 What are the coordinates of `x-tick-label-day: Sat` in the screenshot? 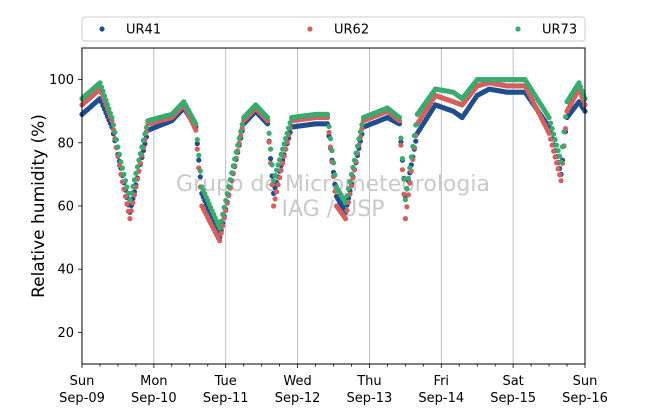 It's located at (512, 381).